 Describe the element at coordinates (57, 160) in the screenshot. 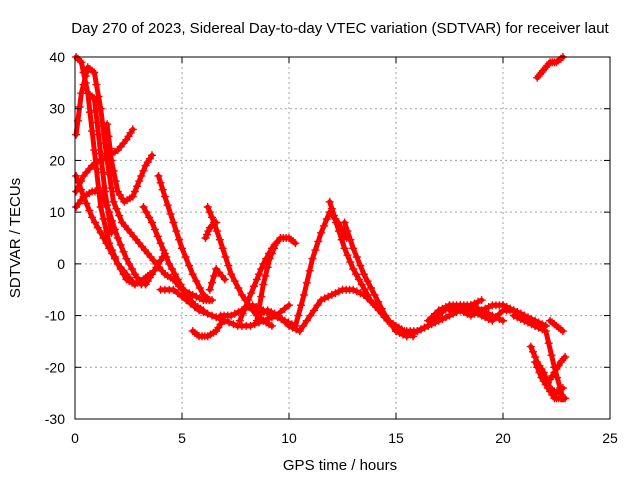

I see `y-tick-label: 20` at that location.